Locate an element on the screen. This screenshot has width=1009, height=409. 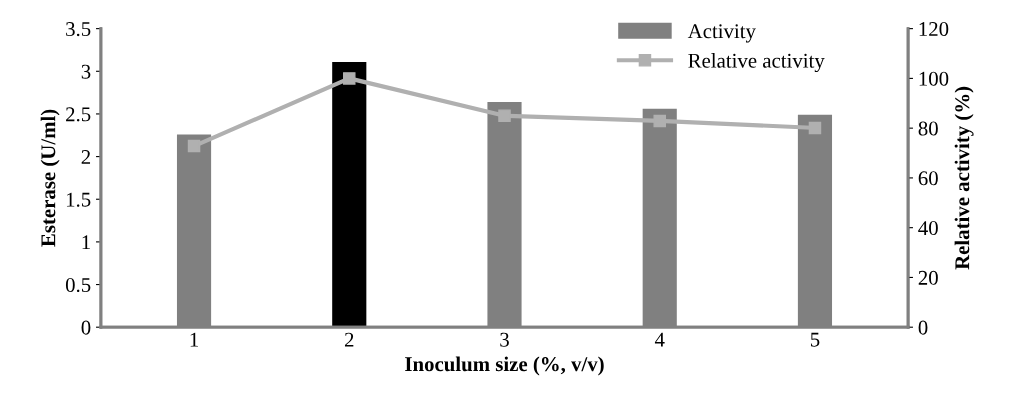
y2-tick-label: 100 is located at coordinates (934, 78).